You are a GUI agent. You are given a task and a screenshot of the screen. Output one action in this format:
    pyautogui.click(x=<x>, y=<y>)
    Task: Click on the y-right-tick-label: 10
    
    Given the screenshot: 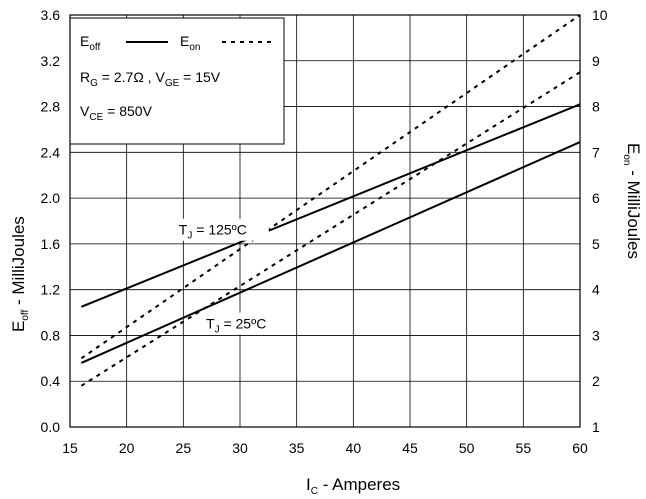 What is the action you would take?
    pyautogui.click(x=600, y=15)
    